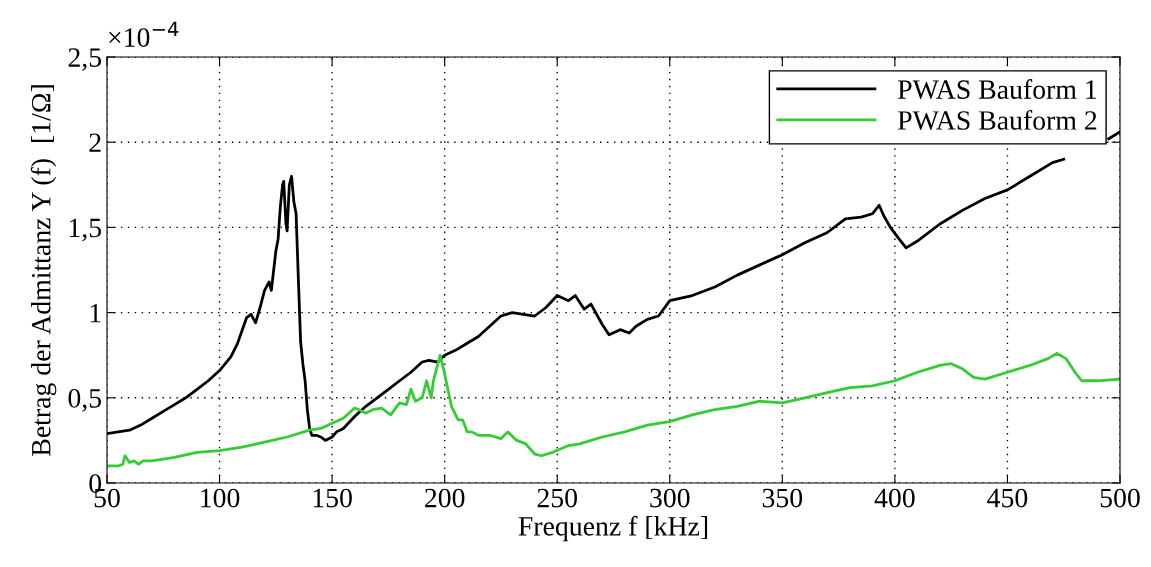 This screenshot has height=567, width=1151. I want to click on legend-label: PWAS Bauform 2, so click(997, 120).